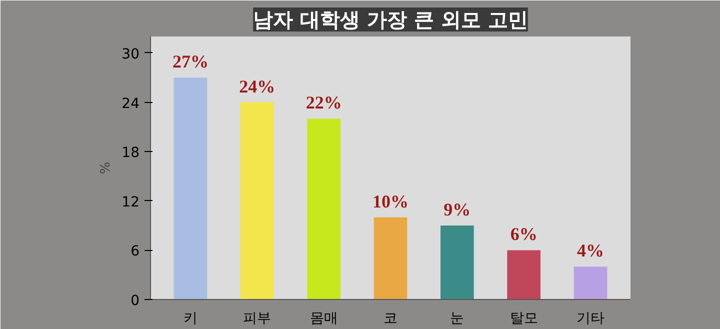 The height and width of the screenshot is (329, 720). Describe the element at coordinates (524, 234) in the screenshot. I see `data-label: 6%` at that location.